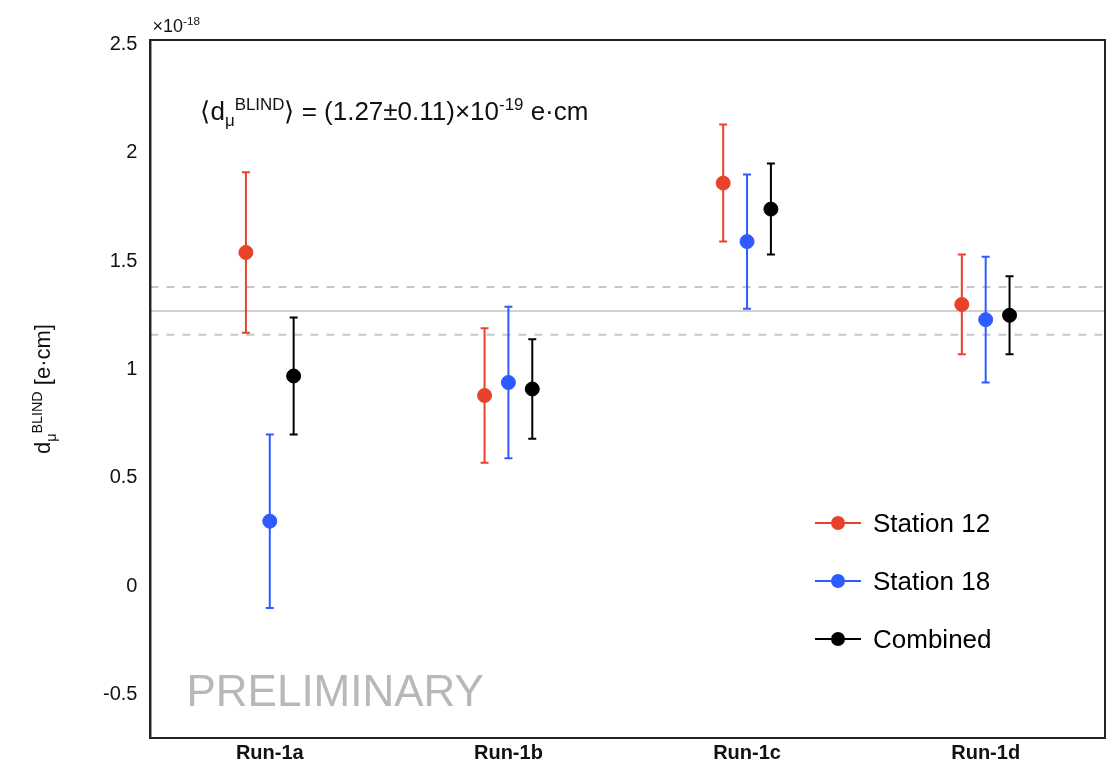 Image resolution: width=1113 pixels, height=780 pixels. Describe the element at coordinates (123, 259) in the screenshot. I see `y-tick-label: 1.5` at that location.